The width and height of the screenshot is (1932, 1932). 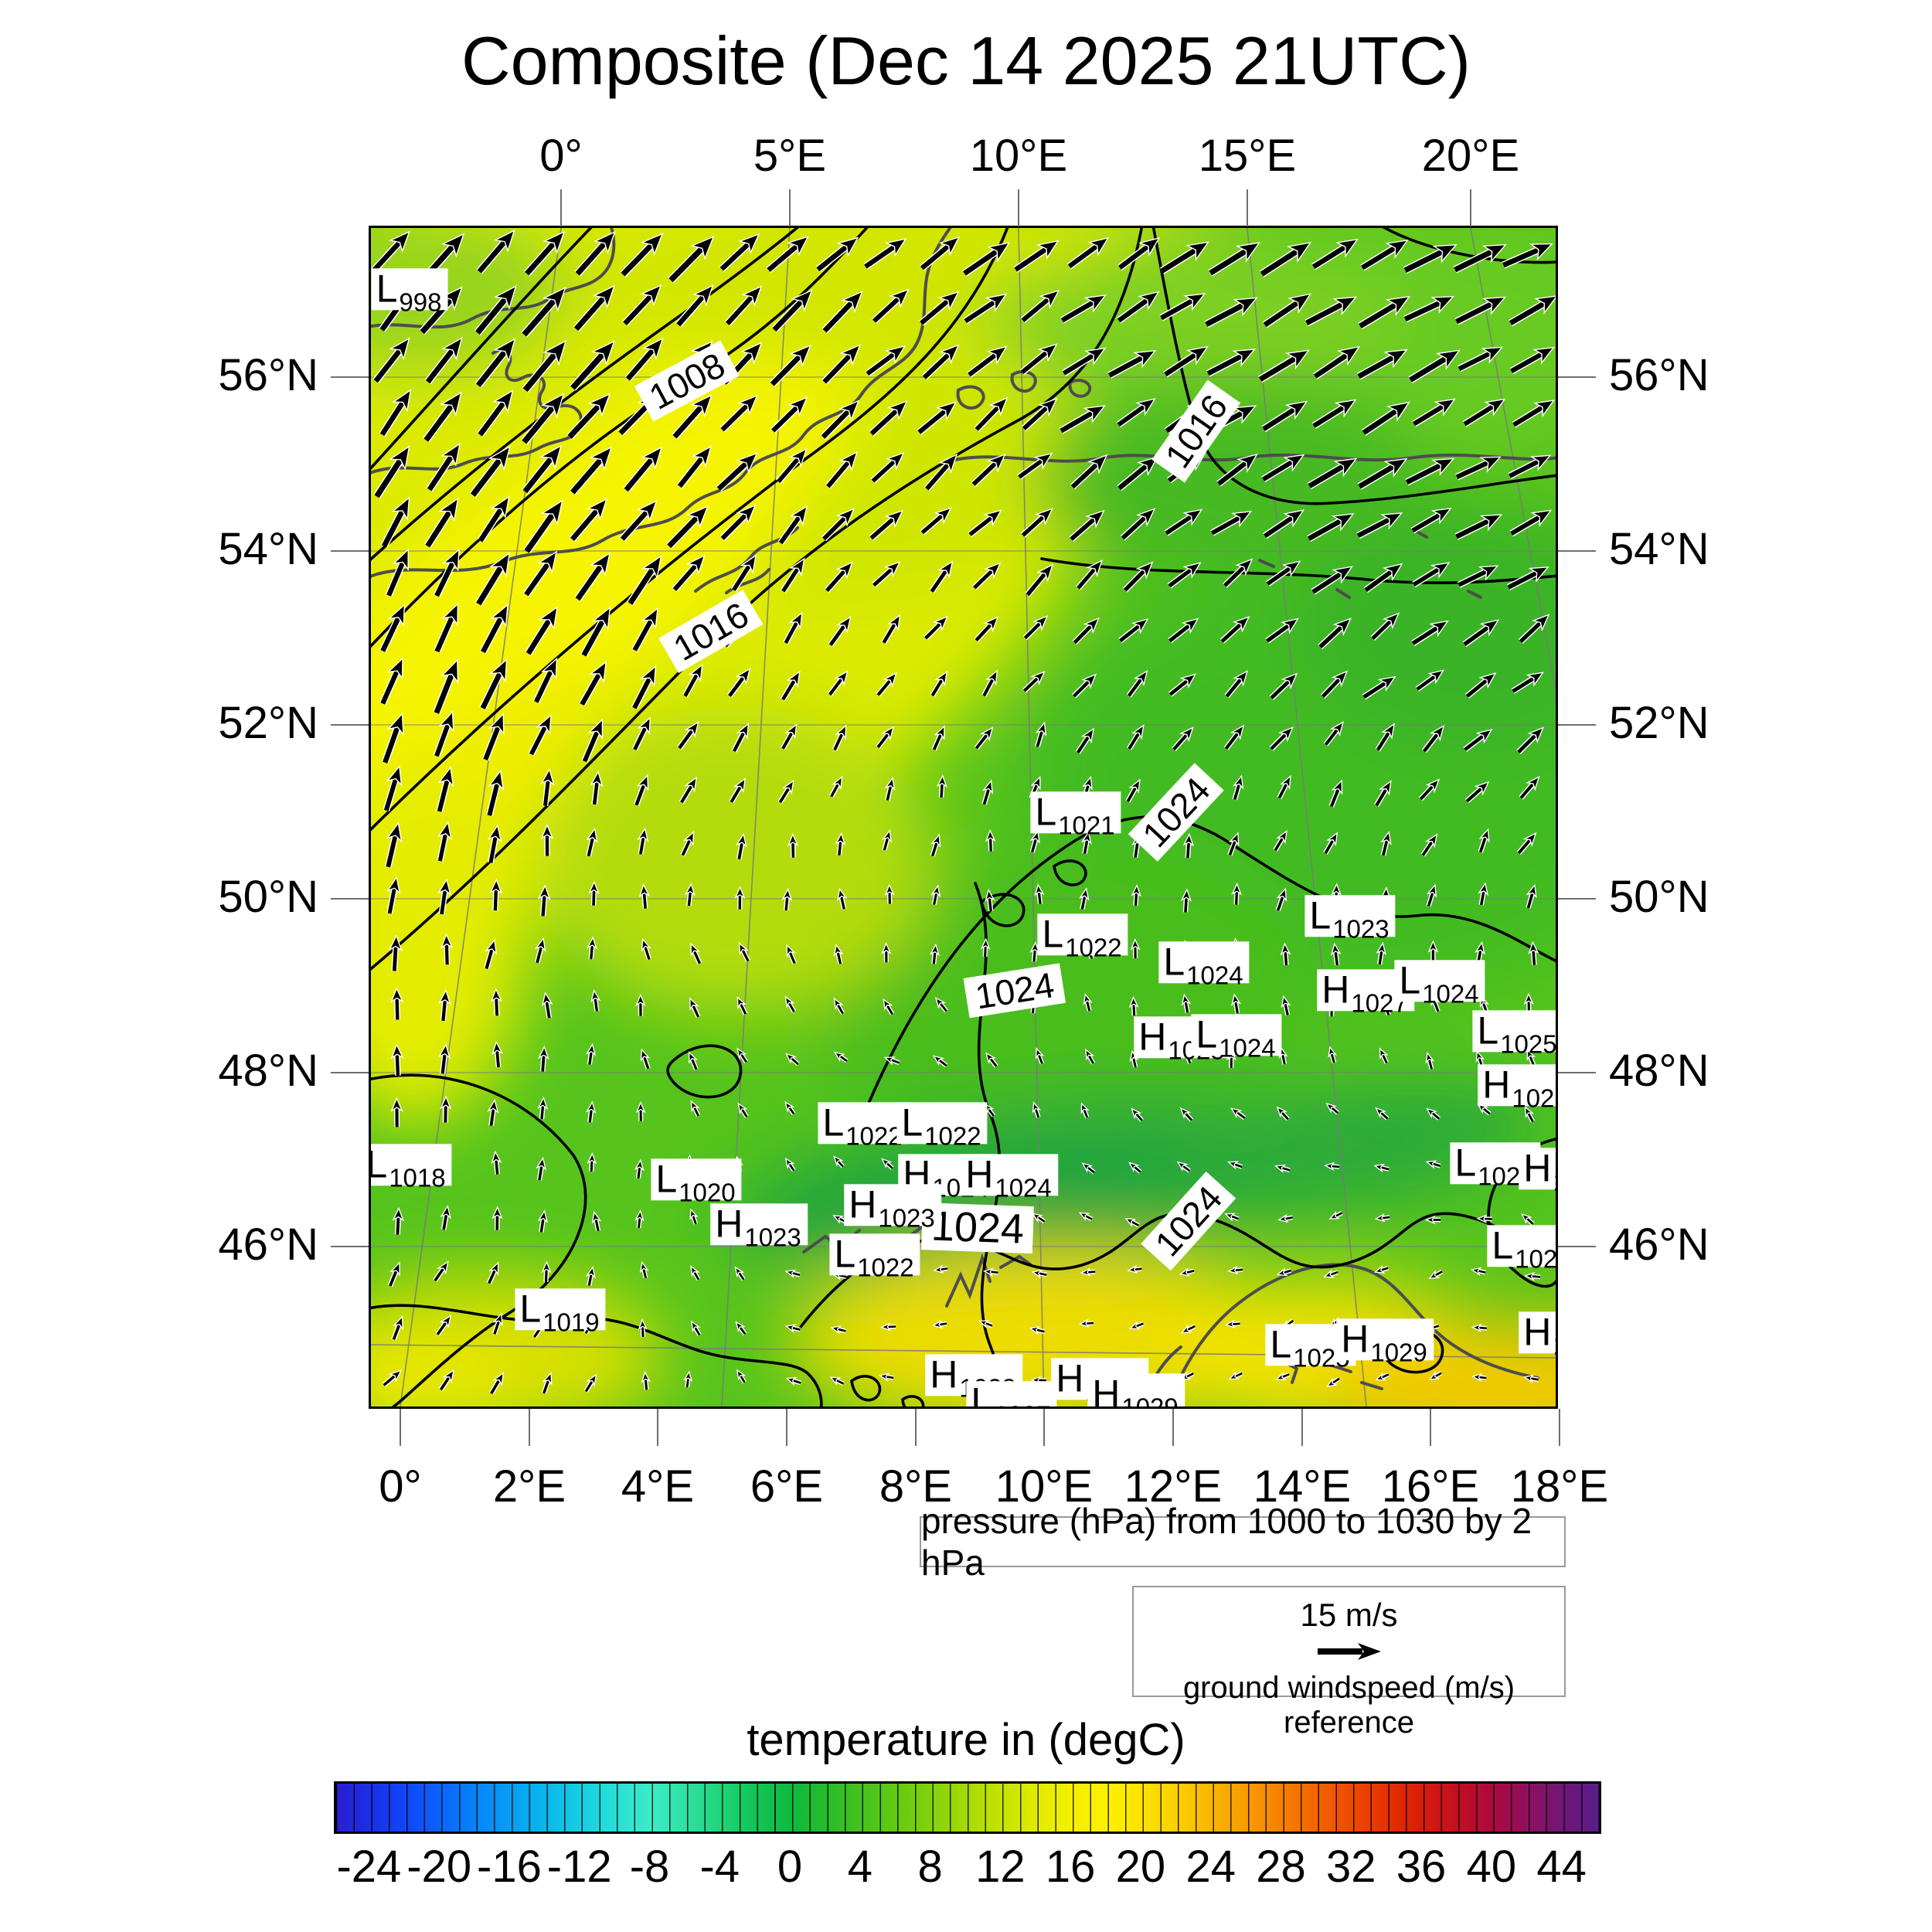 What do you see at coordinates (1044, 1487) in the screenshot?
I see `bottom-axis-label: 10°E` at bounding box center [1044, 1487].